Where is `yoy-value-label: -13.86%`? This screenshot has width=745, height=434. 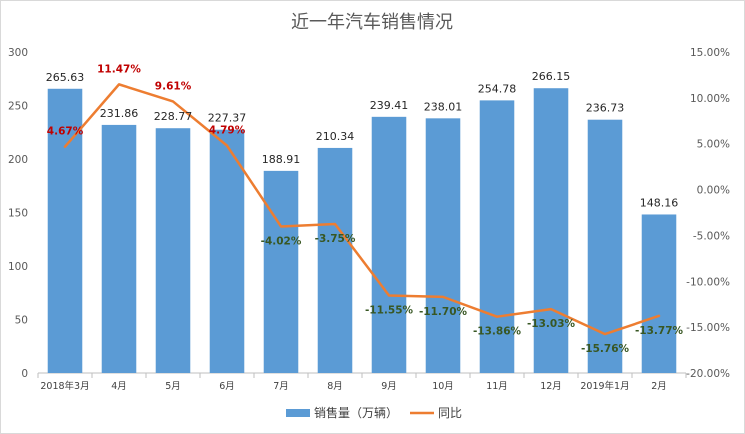 yoy-value-label: -13.86% is located at coordinates (497, 332).